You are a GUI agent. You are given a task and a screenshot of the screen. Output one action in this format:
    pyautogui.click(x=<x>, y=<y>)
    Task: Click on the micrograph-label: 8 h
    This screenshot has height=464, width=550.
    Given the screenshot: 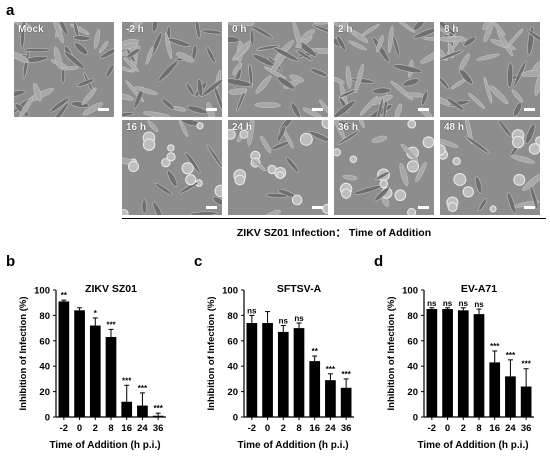 What is the action you would take?
    pyautogui.click(x=451, y=29)
    